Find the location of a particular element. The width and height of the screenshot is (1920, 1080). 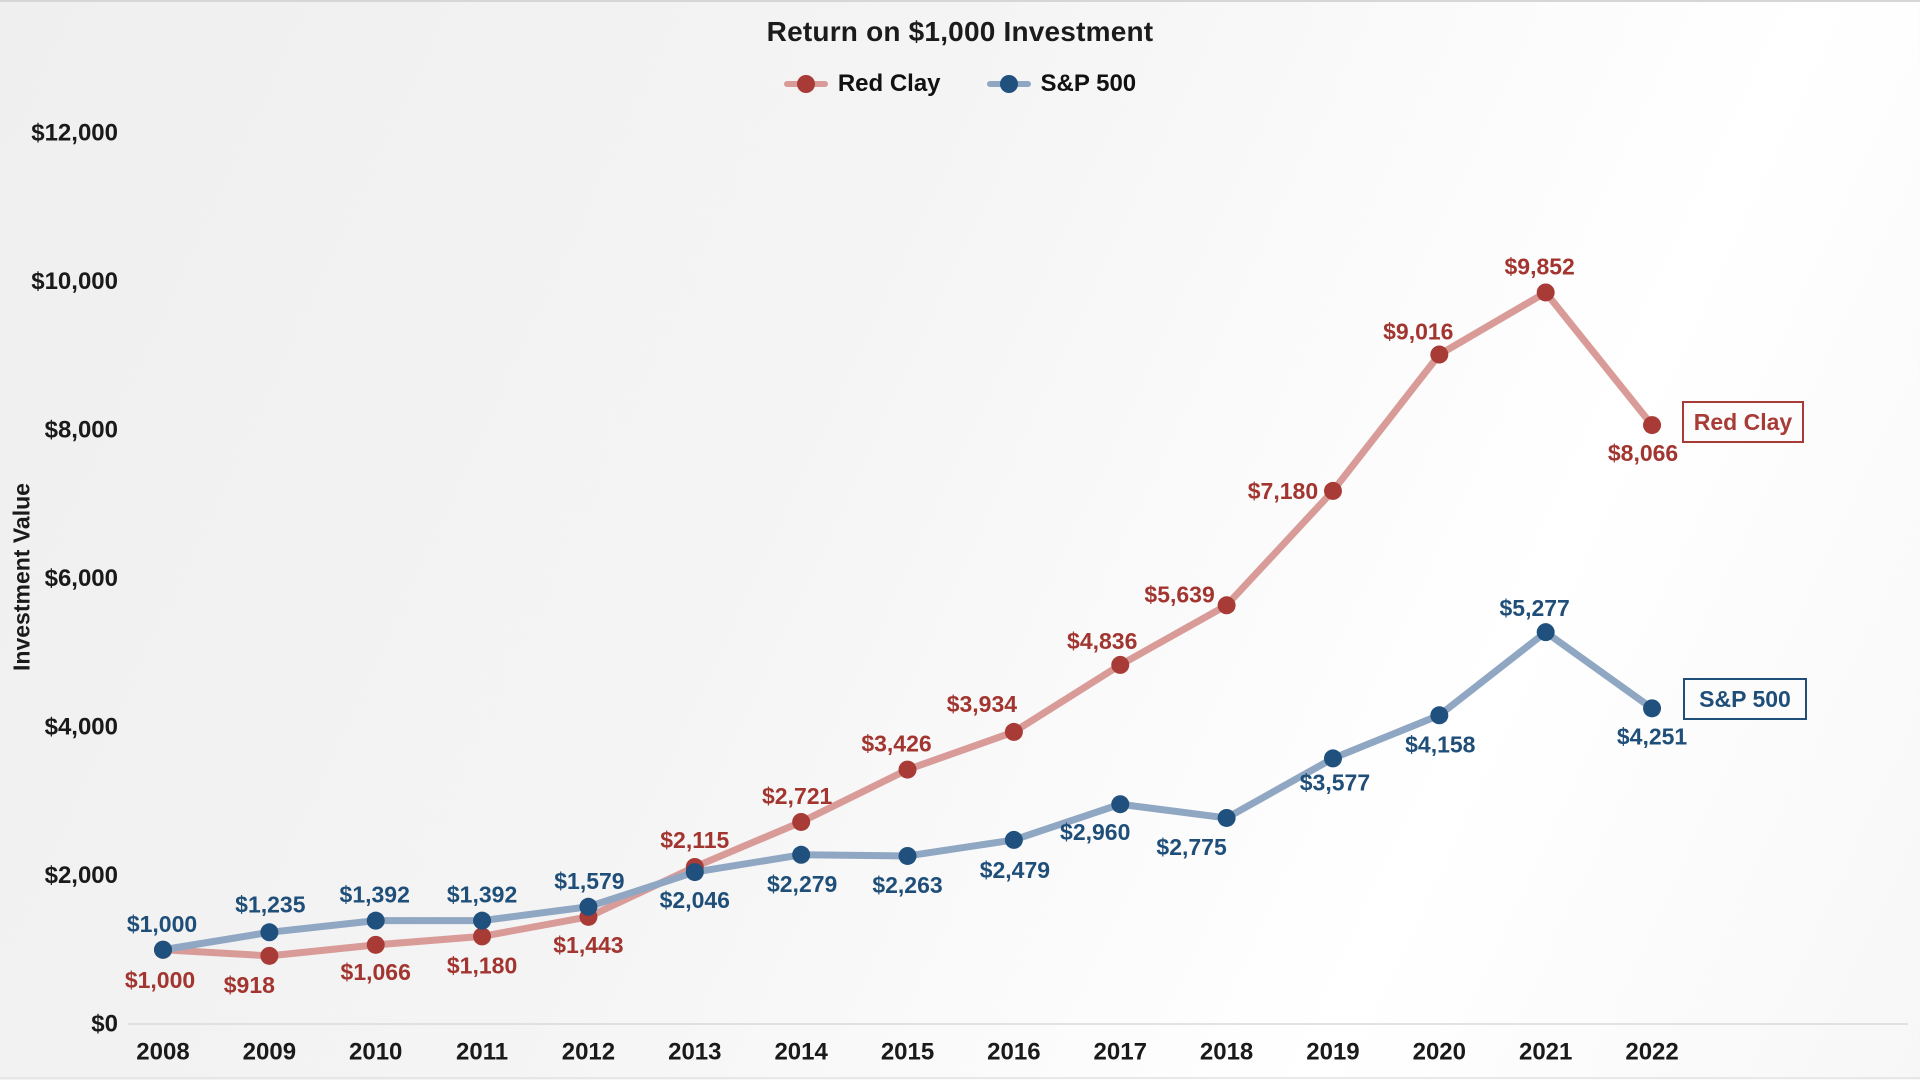

series-callout-s-p-500: S&P 500 is located at coordinates (1745, 699).